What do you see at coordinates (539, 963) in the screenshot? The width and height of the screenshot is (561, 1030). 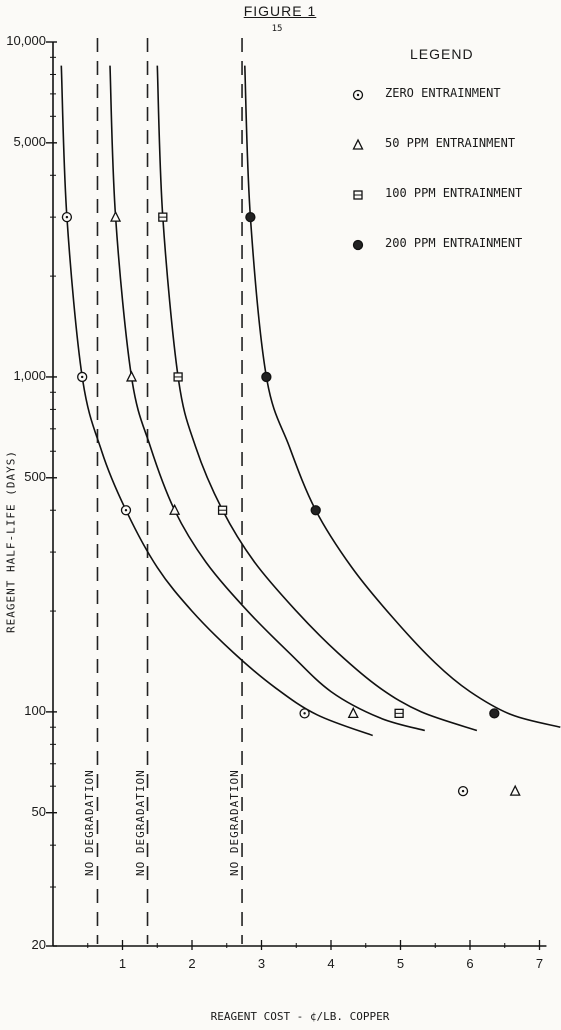 I see `x-tick-label: 7` at bounding box center [539, 963].